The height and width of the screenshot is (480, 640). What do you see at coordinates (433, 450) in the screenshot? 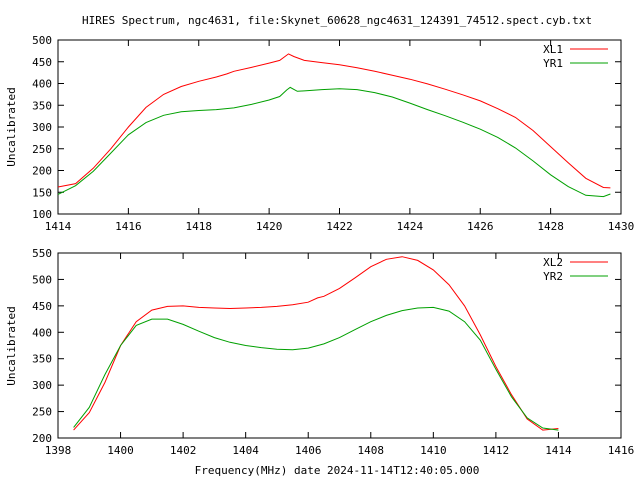
I see `bottom-x-tick-label: 1410` at bounding box center [433, 450].